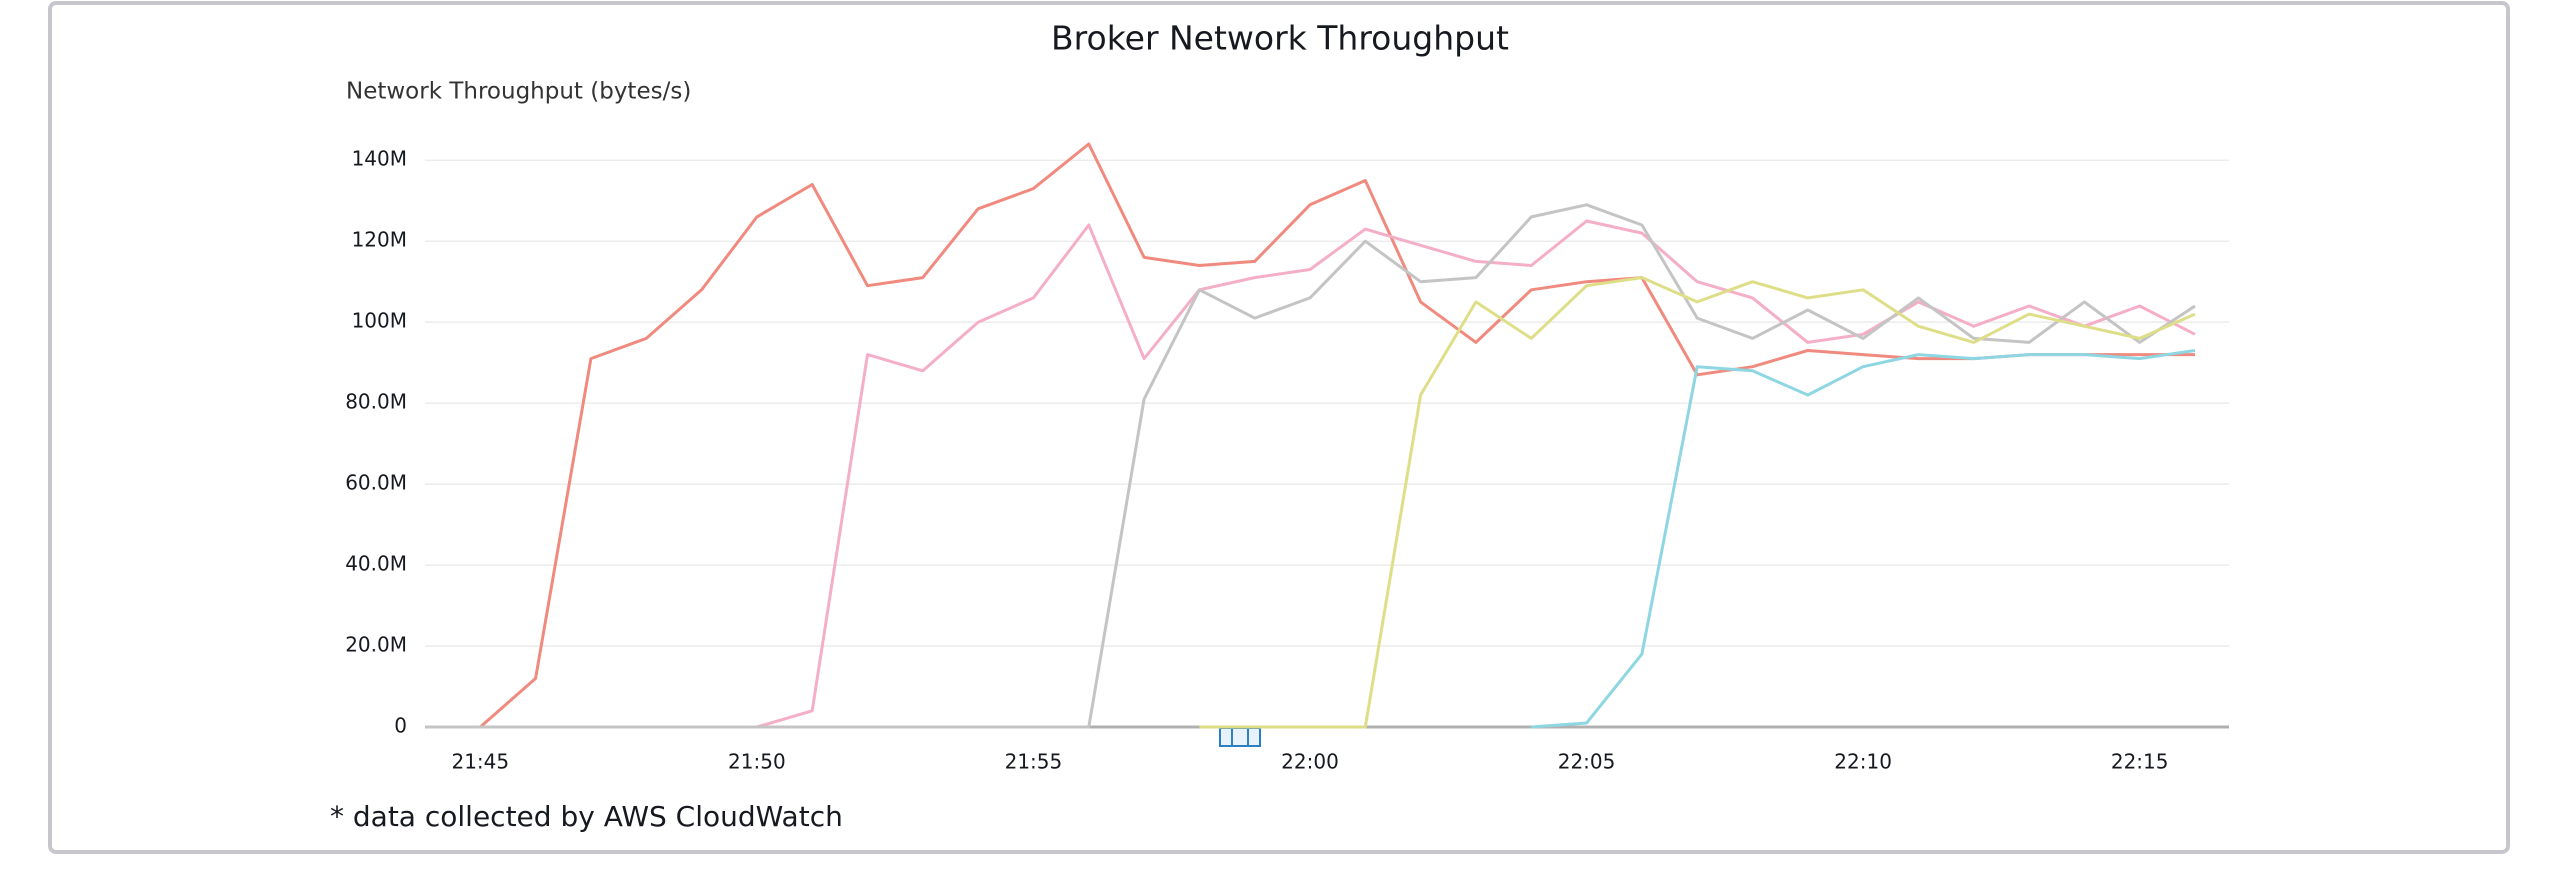 The width and height of the screenshot is (2560, 880). Describe the element at coordinates (757, 762) in the screenshot. I see `x-tick-label: 21:50` at that location.